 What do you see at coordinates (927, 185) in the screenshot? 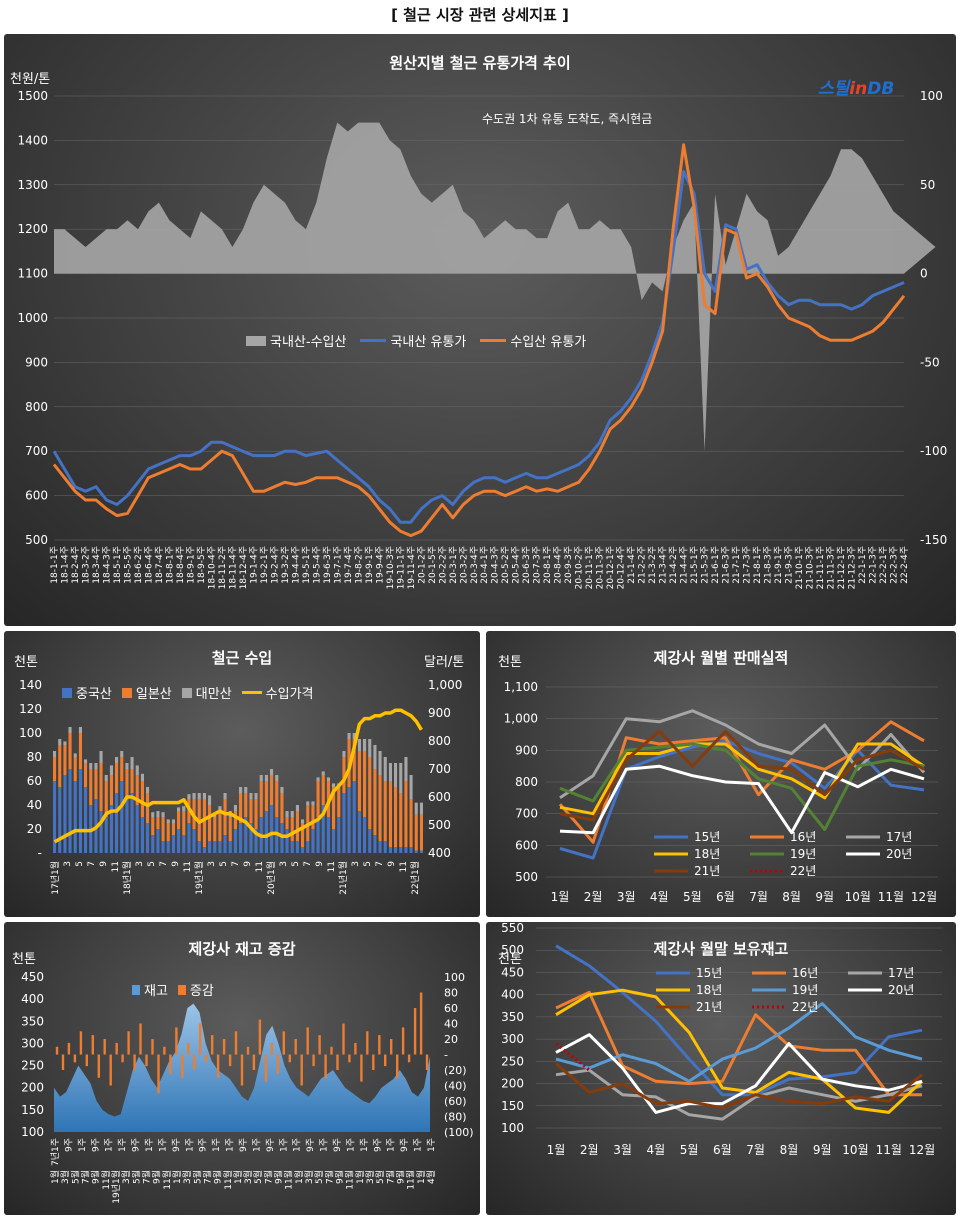
I see `y2-tick-label: 50` at bounding box center [927, 185].